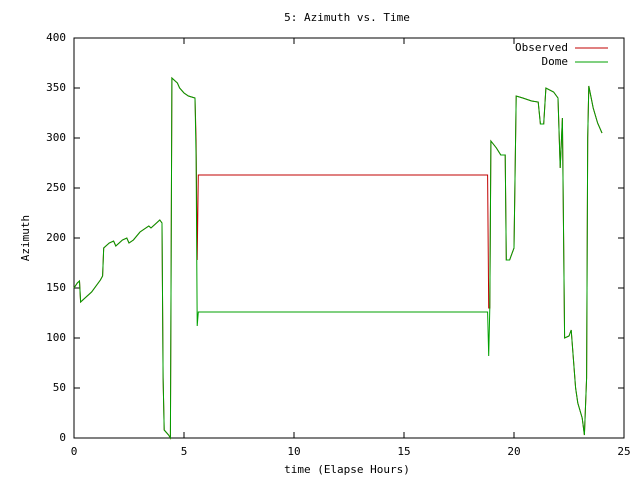 The image size is (640, 480). What do you see at coordinates (56, 87) in the screenshot?
I see `y-tick-label: 350` at bounding box center [56, 87].